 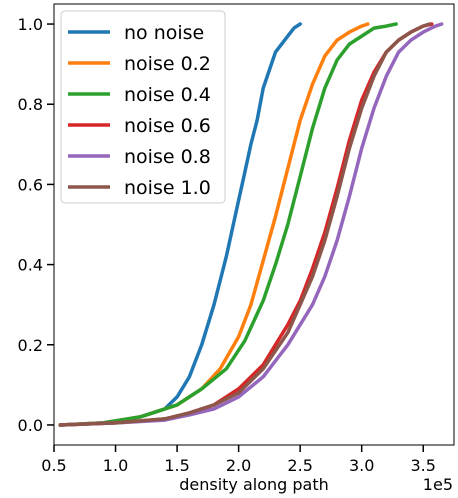 I want to click on y-tick-label: 1.0, so click(x=30, y=24).